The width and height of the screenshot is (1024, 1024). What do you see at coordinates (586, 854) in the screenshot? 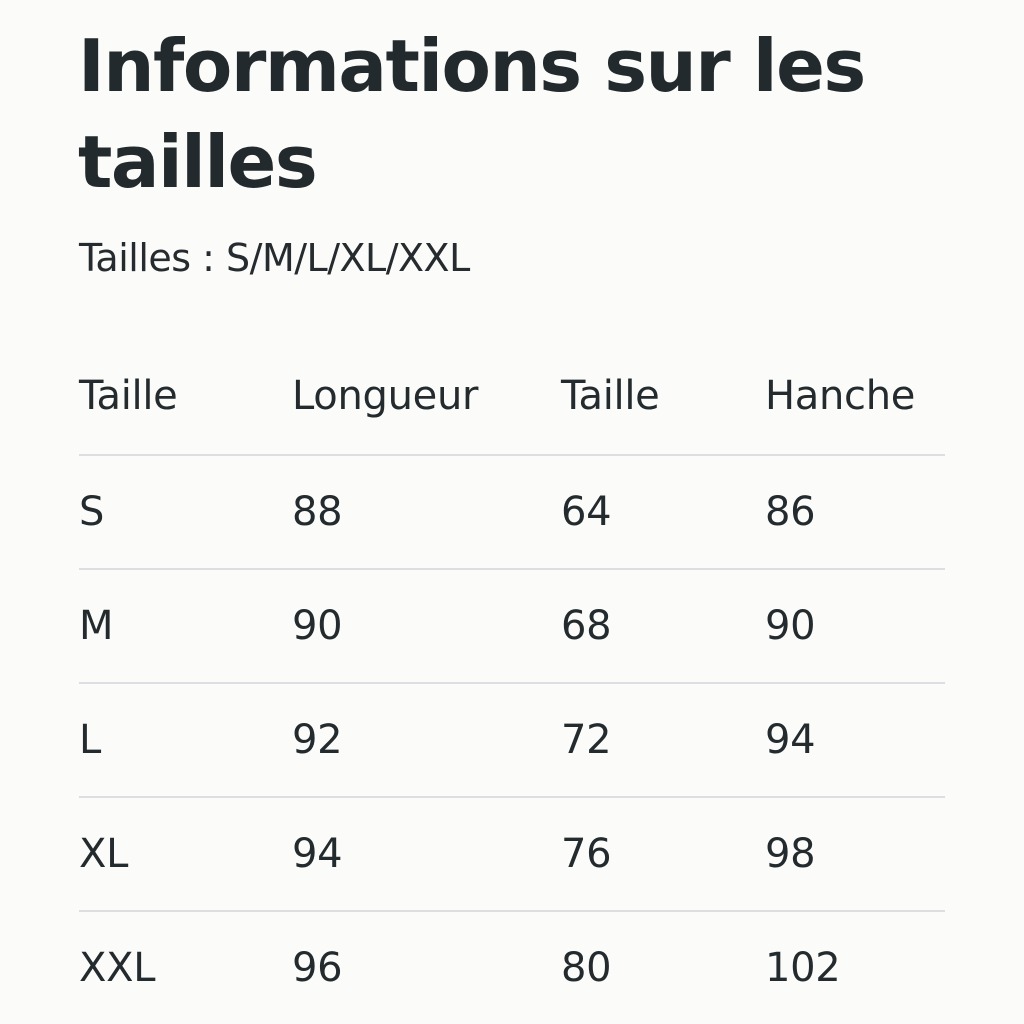
I see `waist-cell: 76` at bounding box center [586, 854].